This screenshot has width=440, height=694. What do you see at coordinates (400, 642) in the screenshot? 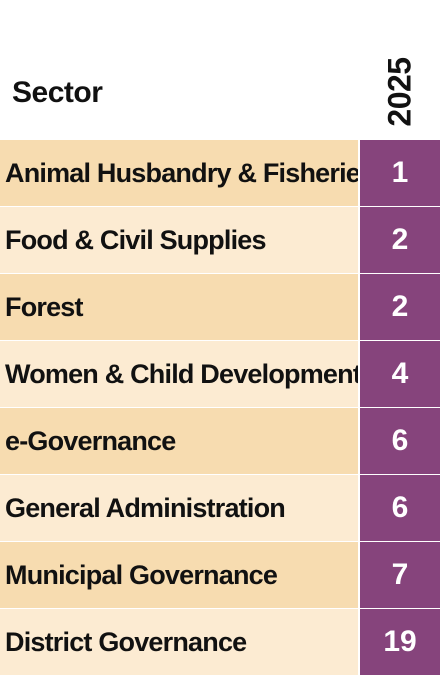
I see `value-cell: 19` at bounding box center [400, 642].